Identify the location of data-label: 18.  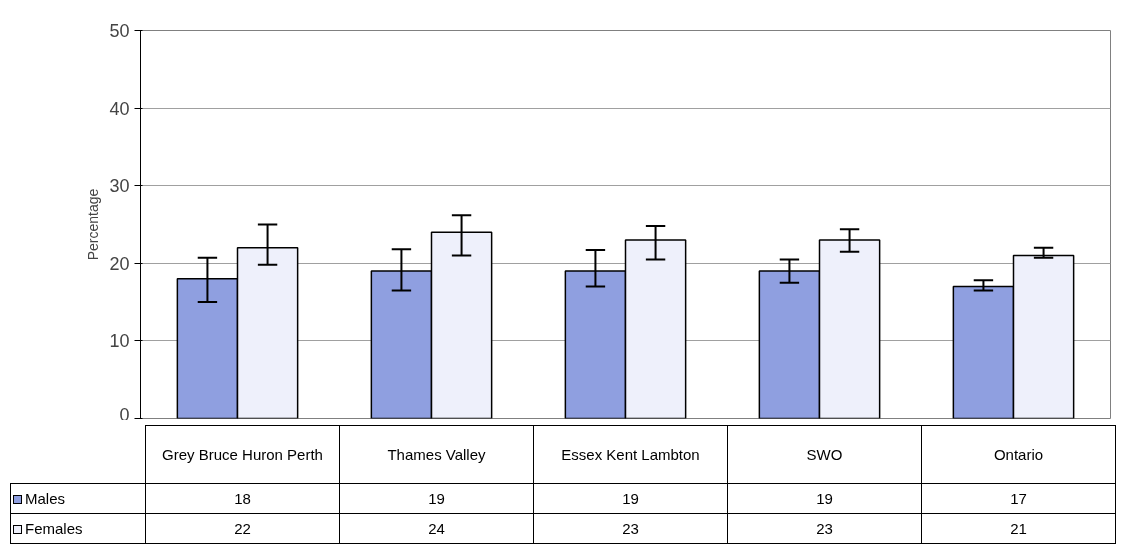
(242, 498).